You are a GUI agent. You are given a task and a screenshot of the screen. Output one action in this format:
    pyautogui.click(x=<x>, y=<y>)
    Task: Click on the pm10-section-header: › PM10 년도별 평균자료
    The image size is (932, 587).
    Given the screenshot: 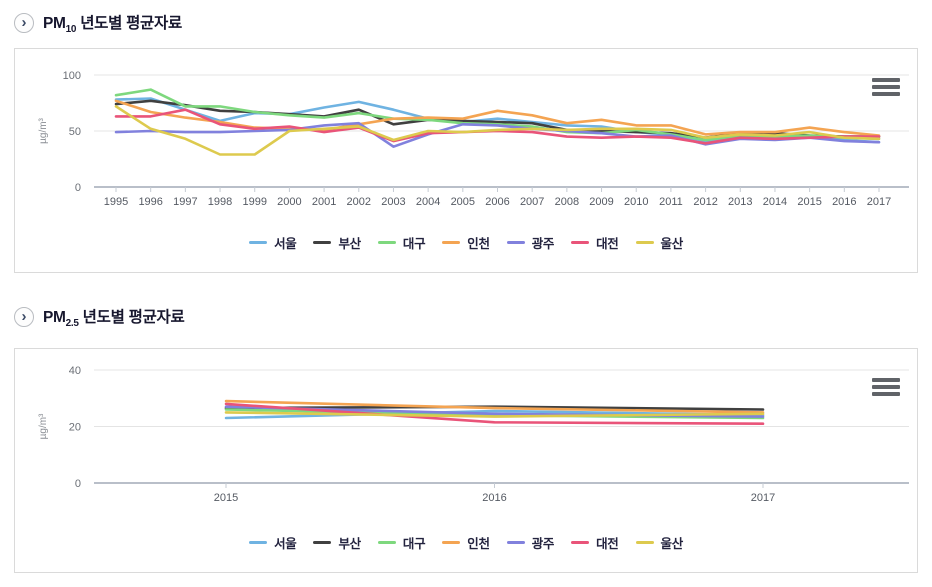 What is the action you would take?
    pyautogui.click(x=466, y=24)
    